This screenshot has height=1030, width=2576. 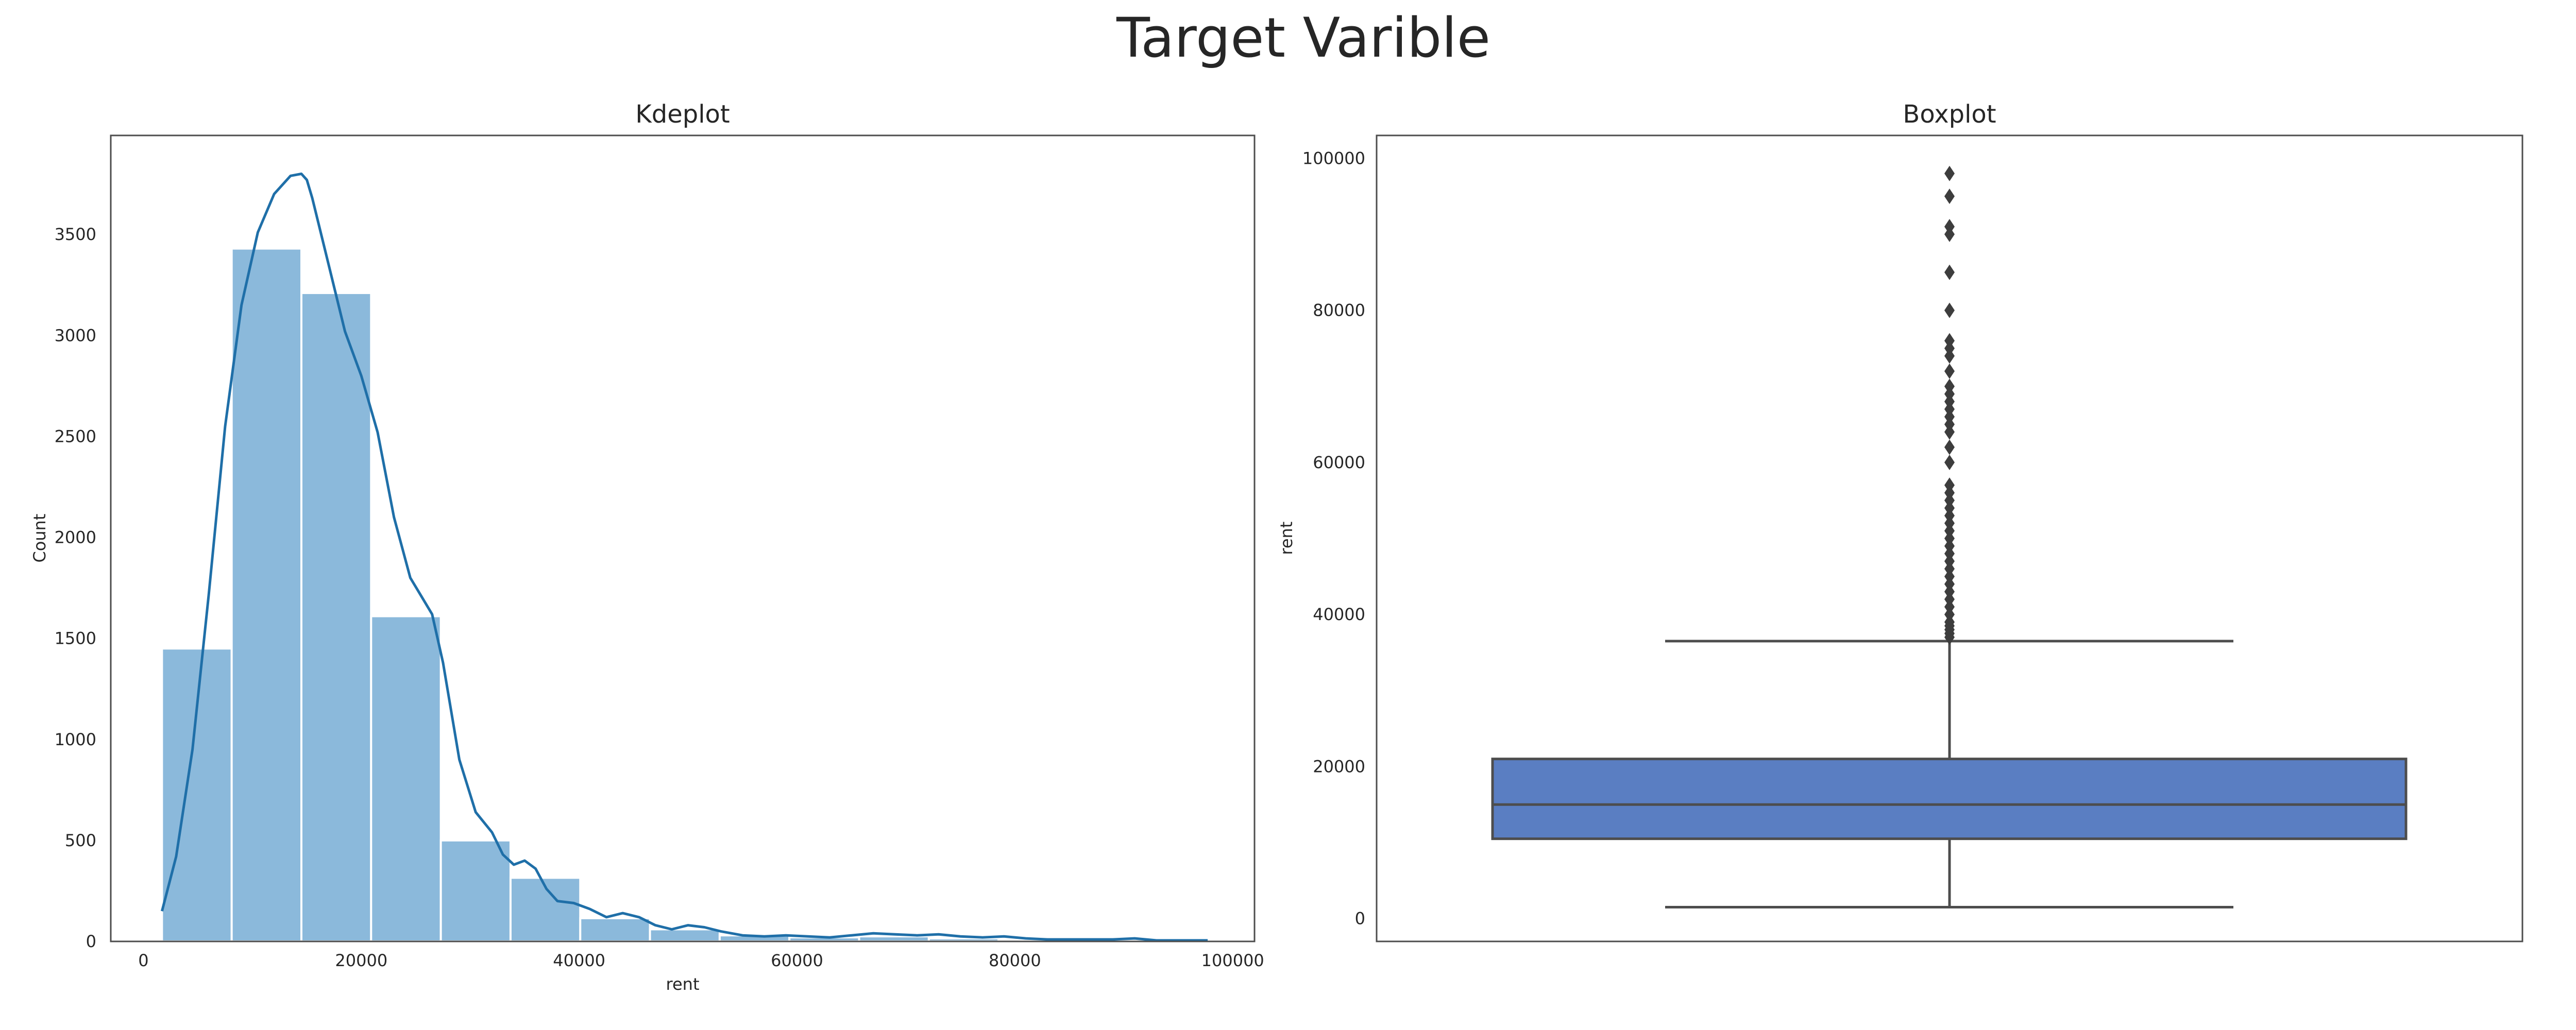 What do you see at coordinates (361, 961) in the screenshot?
I see `x-tick-label: 20000` at bounding box center [361, 961].